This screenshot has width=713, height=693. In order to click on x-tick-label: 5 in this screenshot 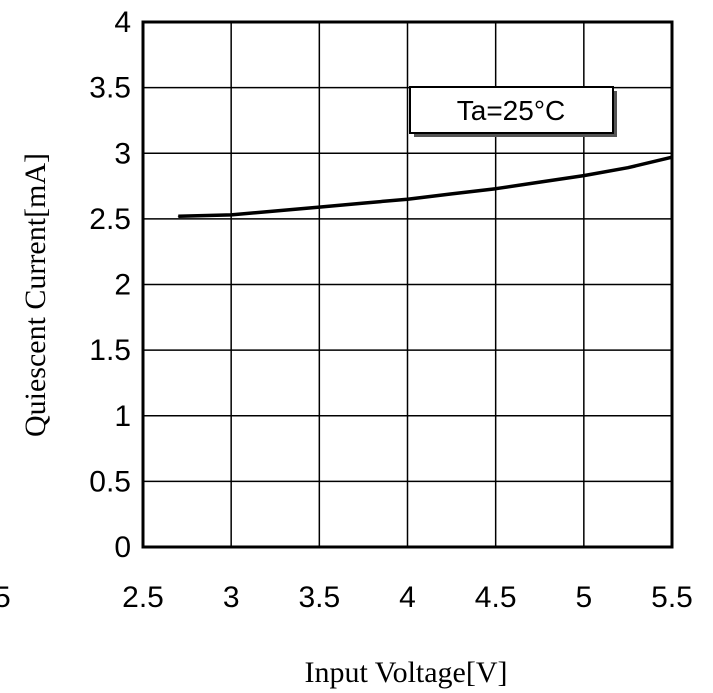, I will do `click(583, 597)`.